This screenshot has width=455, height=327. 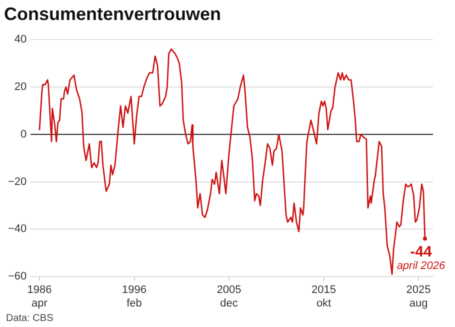 What do you see at coordinates (39, 297) in the screenshot?
I see `x-tick-label: 1986 apr` at bounding box center [39, 297].